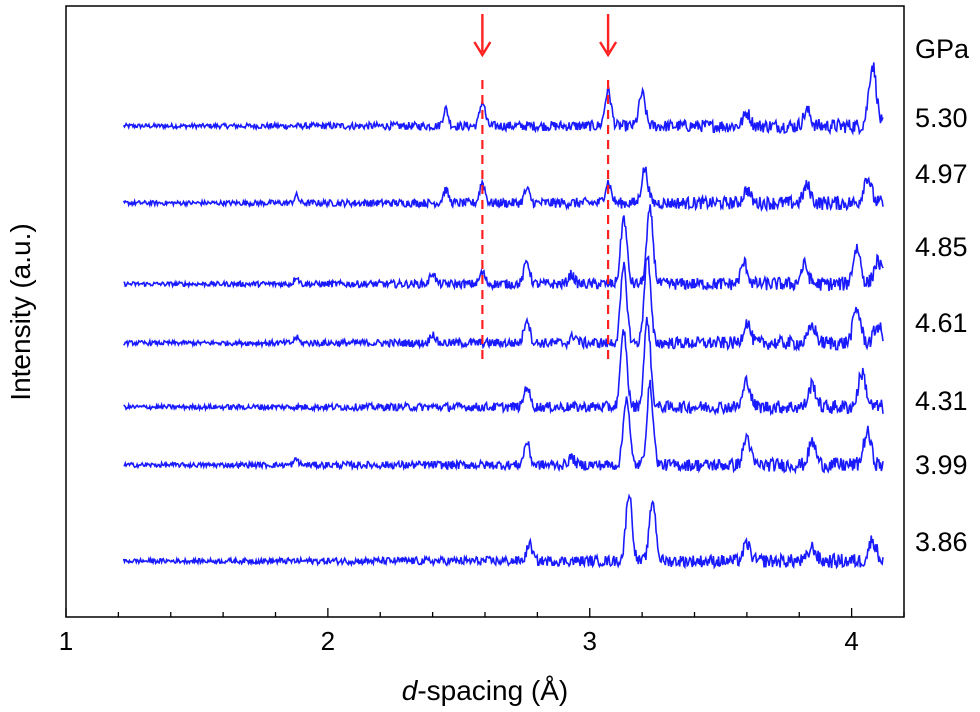 The height and width of the screenshot is (712, 980). I want to click on x-axis-label-rest: -spacing (Å), so click(492, 690).